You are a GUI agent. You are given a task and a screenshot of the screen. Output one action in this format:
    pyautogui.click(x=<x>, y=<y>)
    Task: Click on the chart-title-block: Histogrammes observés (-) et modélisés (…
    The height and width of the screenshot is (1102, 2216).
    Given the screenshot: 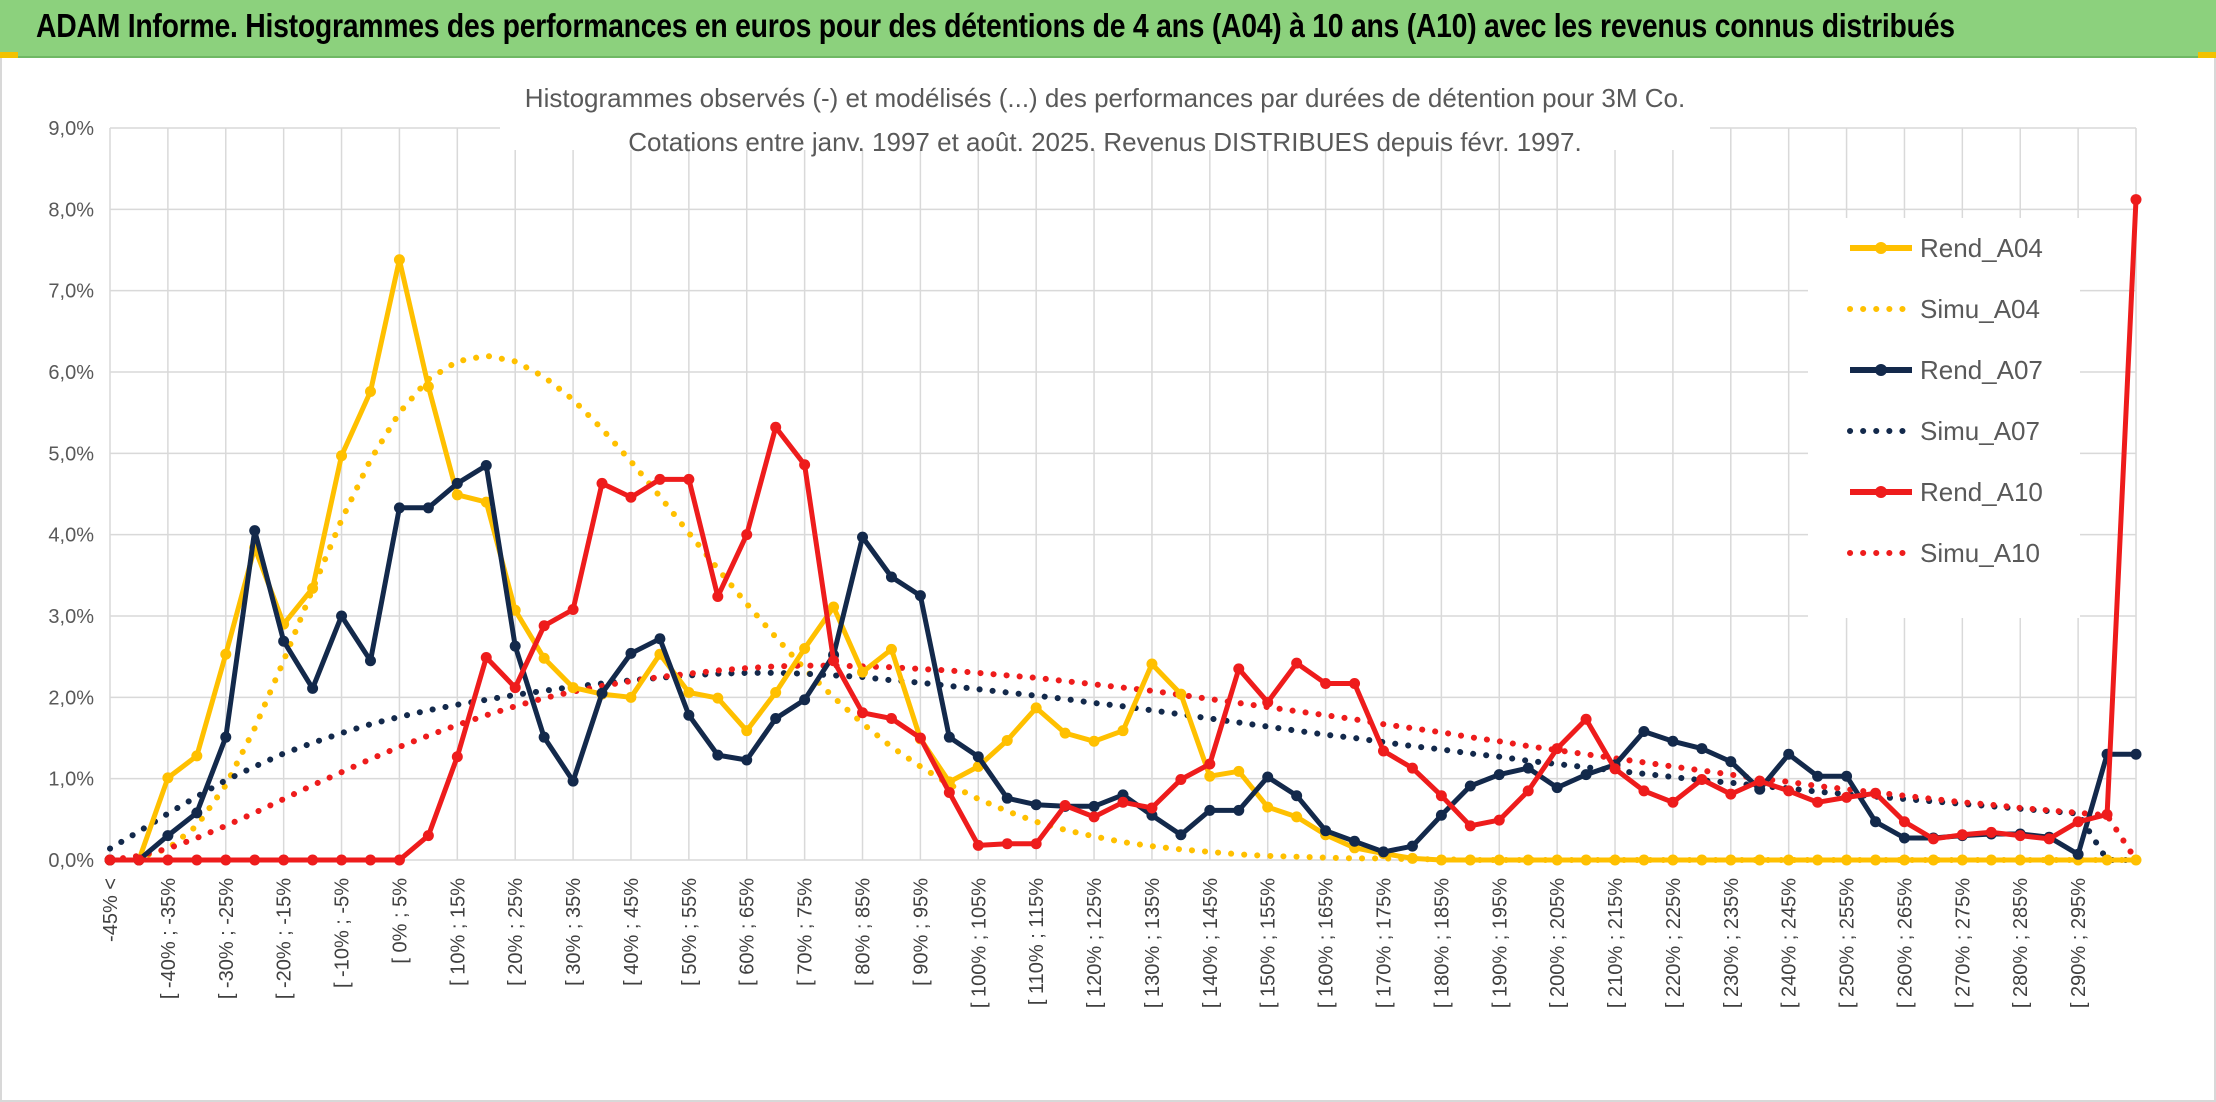 What is the action you would take?
    pyautogui.click(x=1105, y=107)
    